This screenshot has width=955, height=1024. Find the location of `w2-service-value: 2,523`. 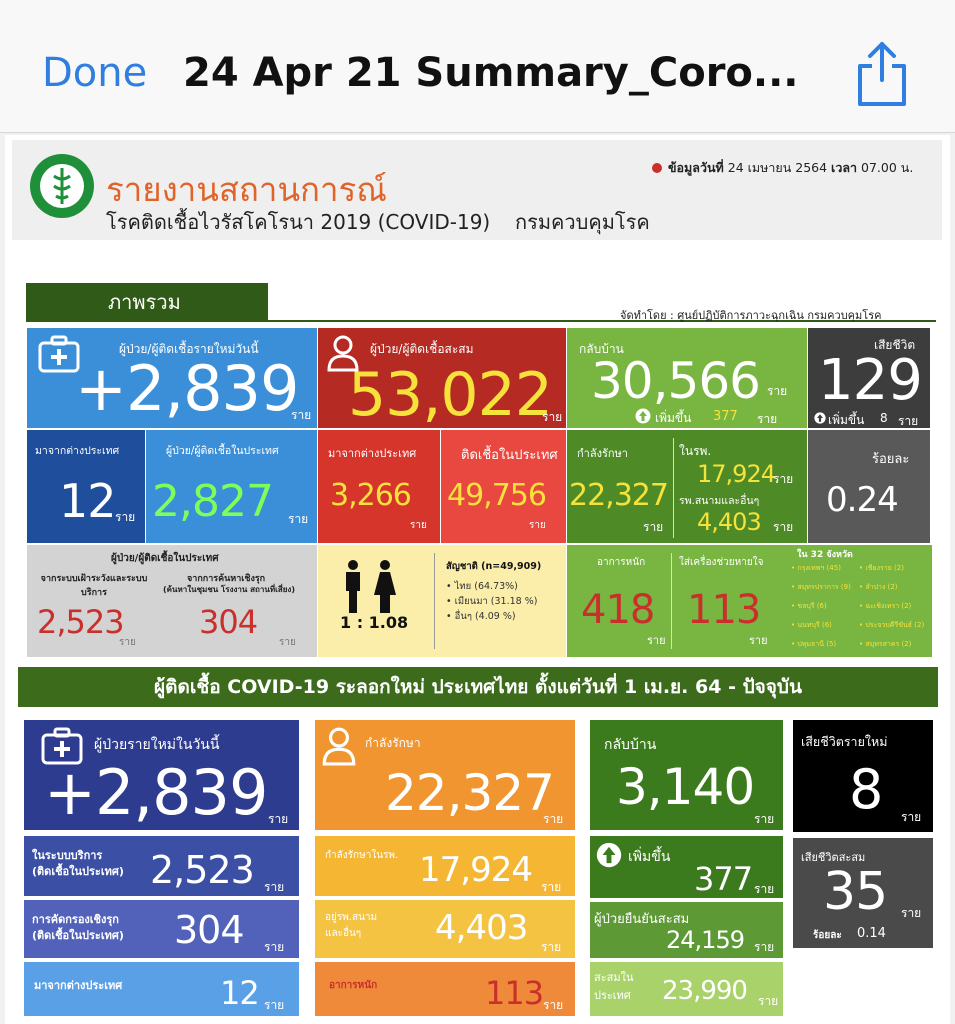

w2-service-value: 2,523 is located at coordinates (202, 870).